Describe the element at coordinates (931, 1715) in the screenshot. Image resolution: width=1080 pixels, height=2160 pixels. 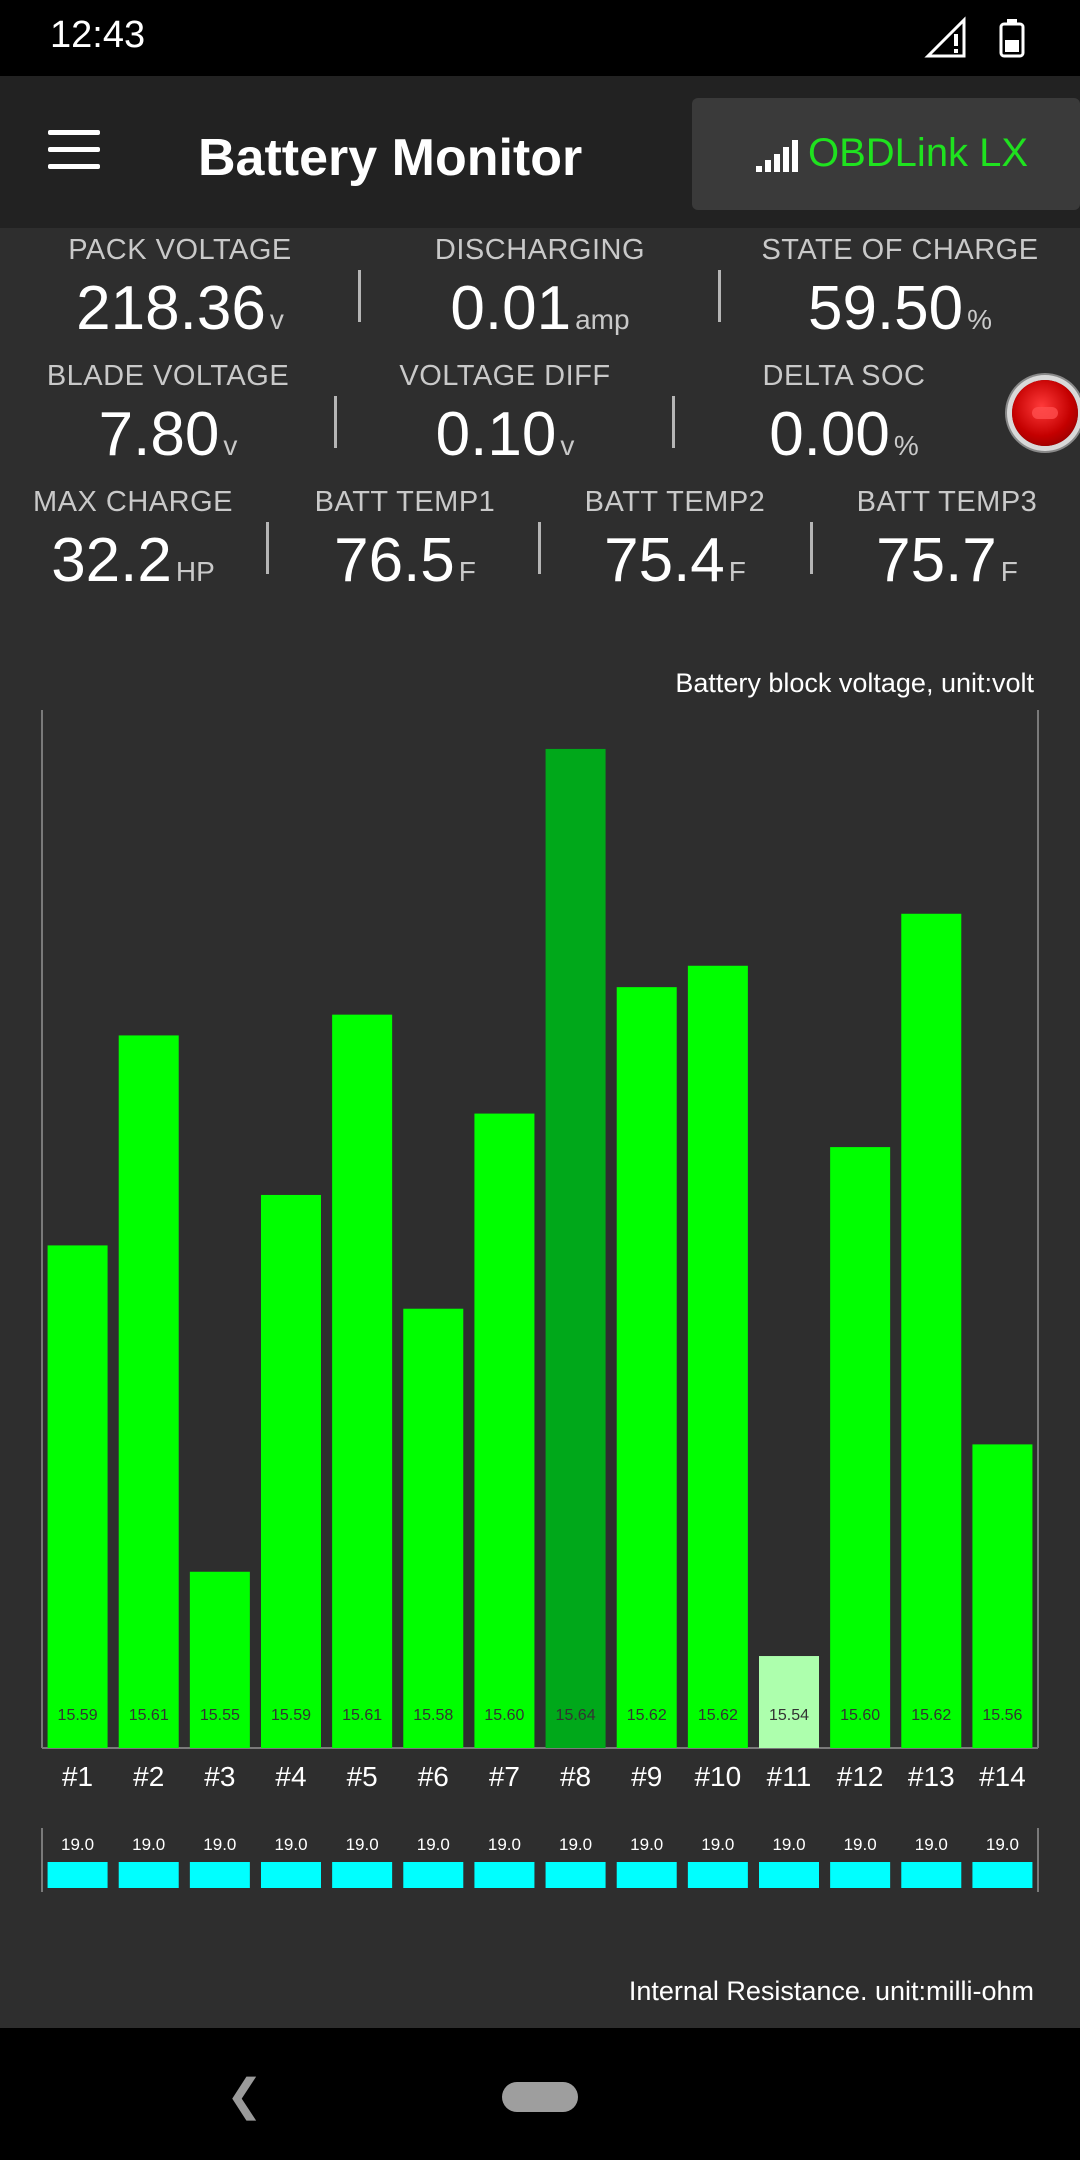
I see `voltage-bar-value: 15.62` at that location.